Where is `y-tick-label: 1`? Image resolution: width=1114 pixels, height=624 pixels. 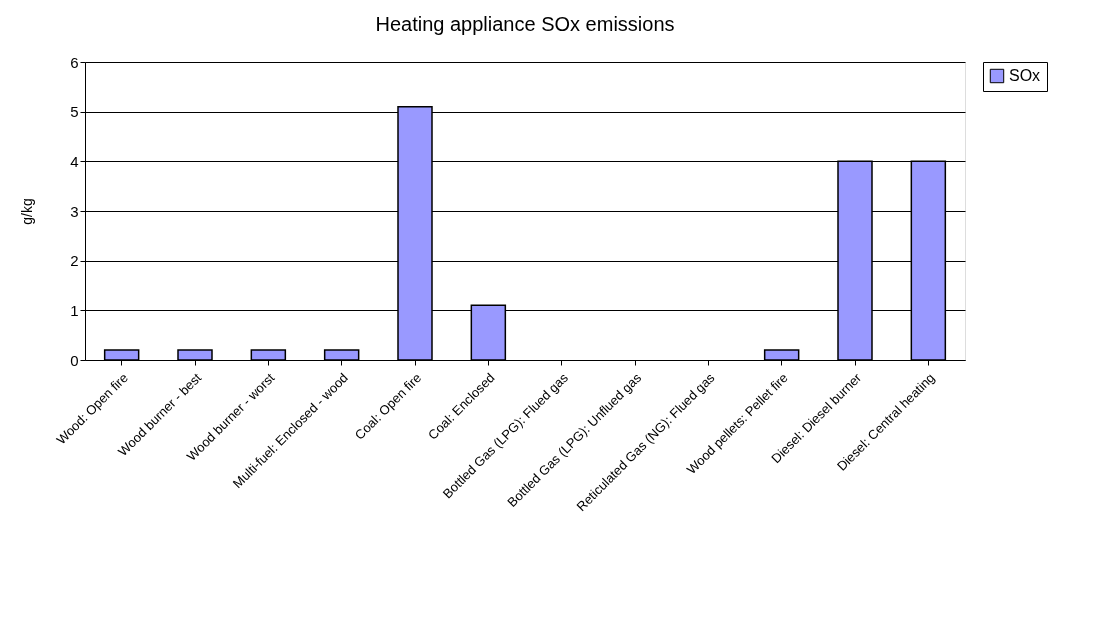
y-tick-label: 1 is located at coordinates (74, 310).